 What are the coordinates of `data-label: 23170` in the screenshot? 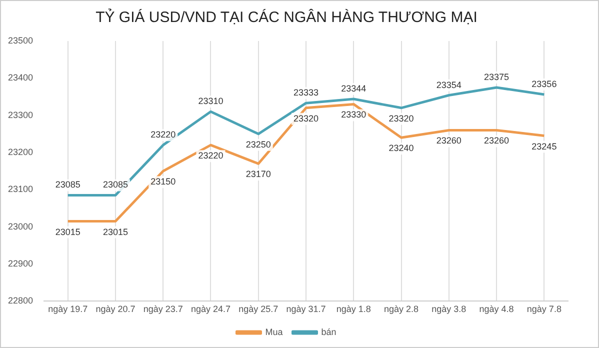 It's located at (258, 174).